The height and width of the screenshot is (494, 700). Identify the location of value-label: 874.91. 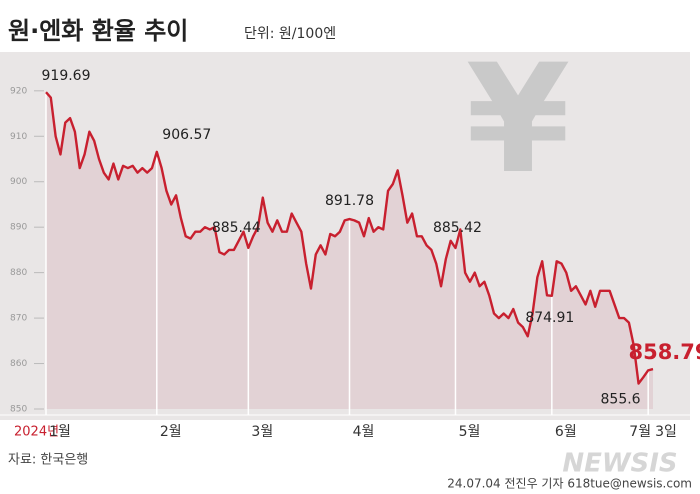
(549, 318).